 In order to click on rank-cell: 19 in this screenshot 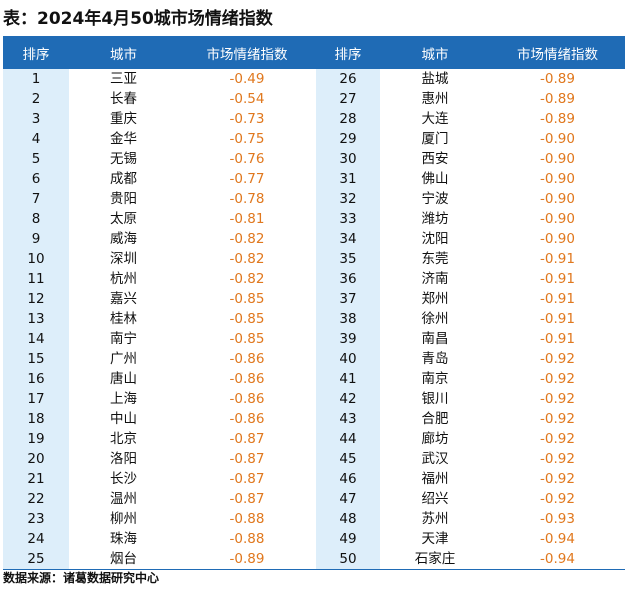, I will do `click(36, 439)`.